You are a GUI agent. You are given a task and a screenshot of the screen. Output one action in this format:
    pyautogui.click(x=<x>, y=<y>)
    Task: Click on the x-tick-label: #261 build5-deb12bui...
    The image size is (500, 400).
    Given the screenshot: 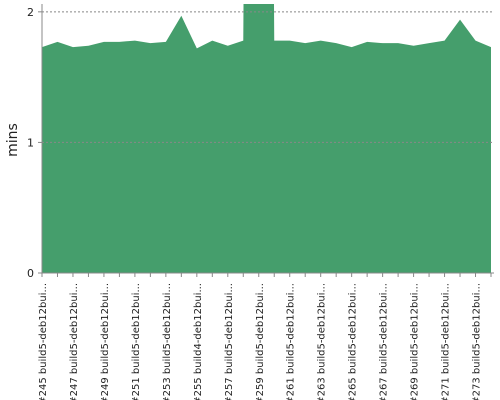 What is the action you would take?
    pyautogui.click(x=291, y=341)
    